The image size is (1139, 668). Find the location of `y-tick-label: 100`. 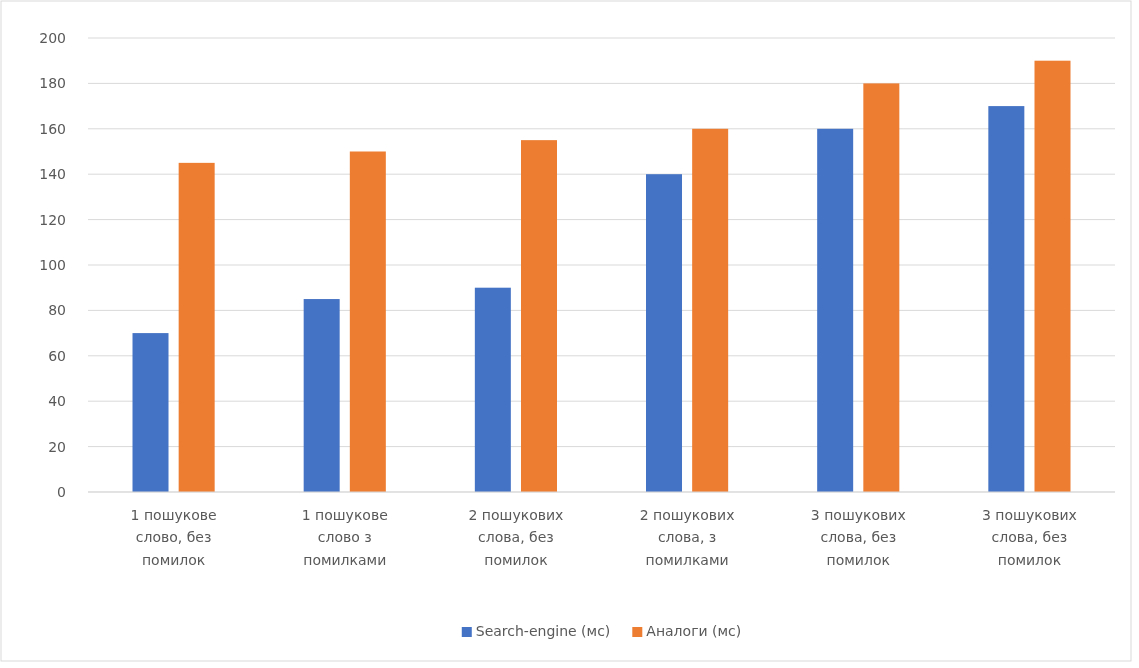

y-tick-label: 100 is located at coordinates (52, 264).